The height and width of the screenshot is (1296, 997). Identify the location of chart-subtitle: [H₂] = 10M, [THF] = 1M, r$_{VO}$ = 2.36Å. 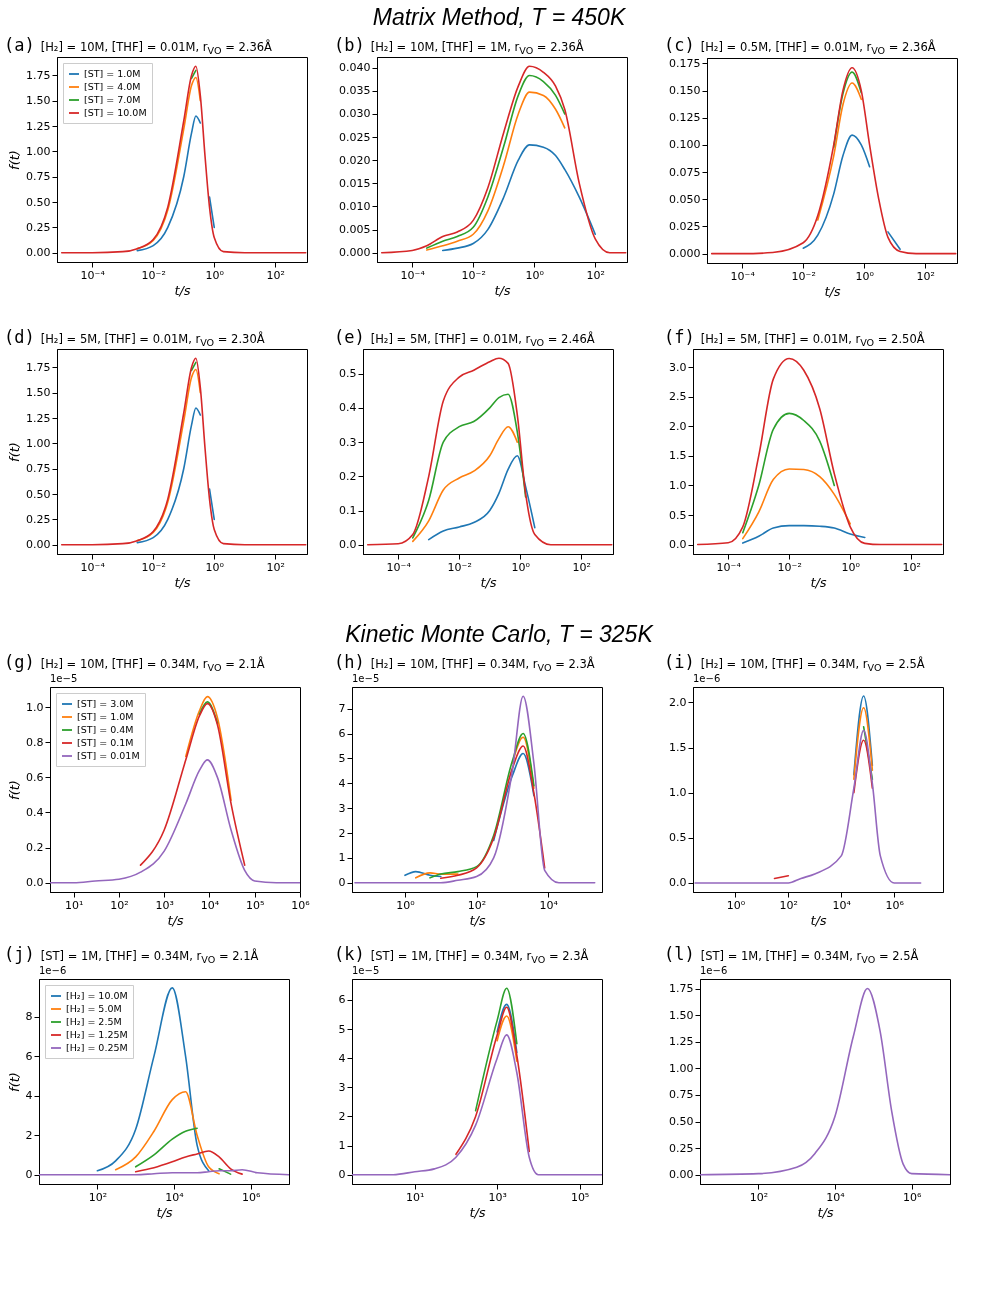
(477, 48).